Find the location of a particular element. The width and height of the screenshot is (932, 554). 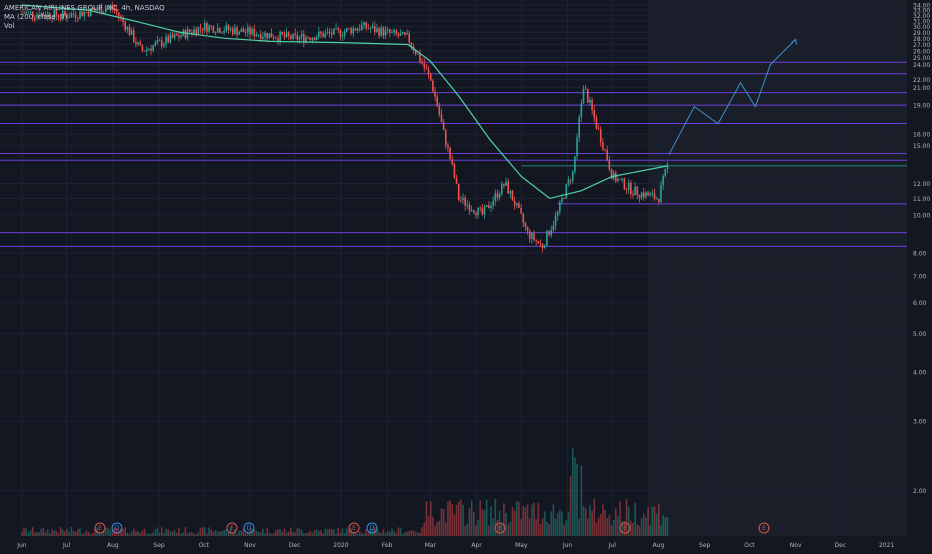

volume-indicator-label: Vol is located at coordinates (9, 26).